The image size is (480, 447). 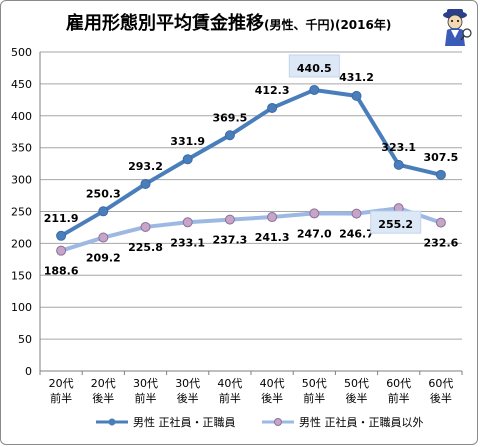 I want to click on x-tick-label: 60代後半, so click(x=440, y=391).